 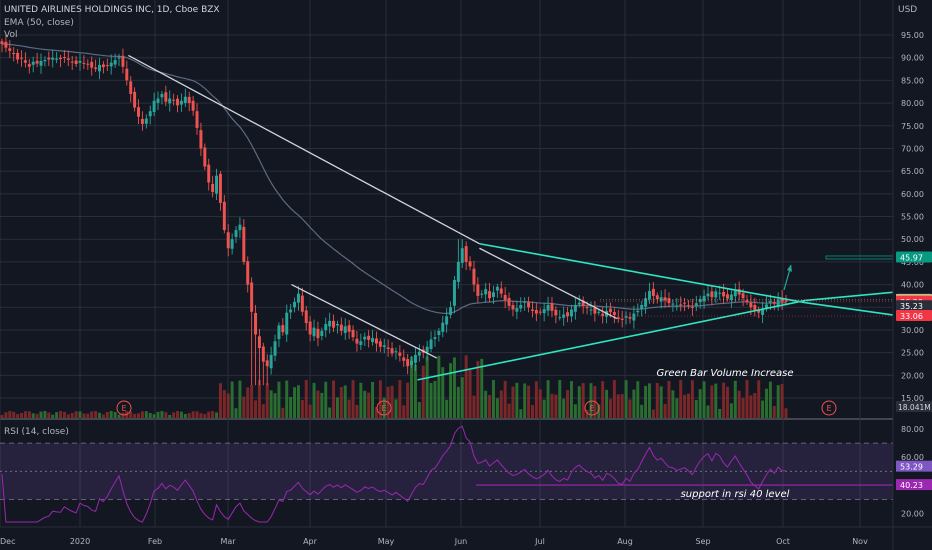 I want to click on volume-badge, so click(x=914, y=406).